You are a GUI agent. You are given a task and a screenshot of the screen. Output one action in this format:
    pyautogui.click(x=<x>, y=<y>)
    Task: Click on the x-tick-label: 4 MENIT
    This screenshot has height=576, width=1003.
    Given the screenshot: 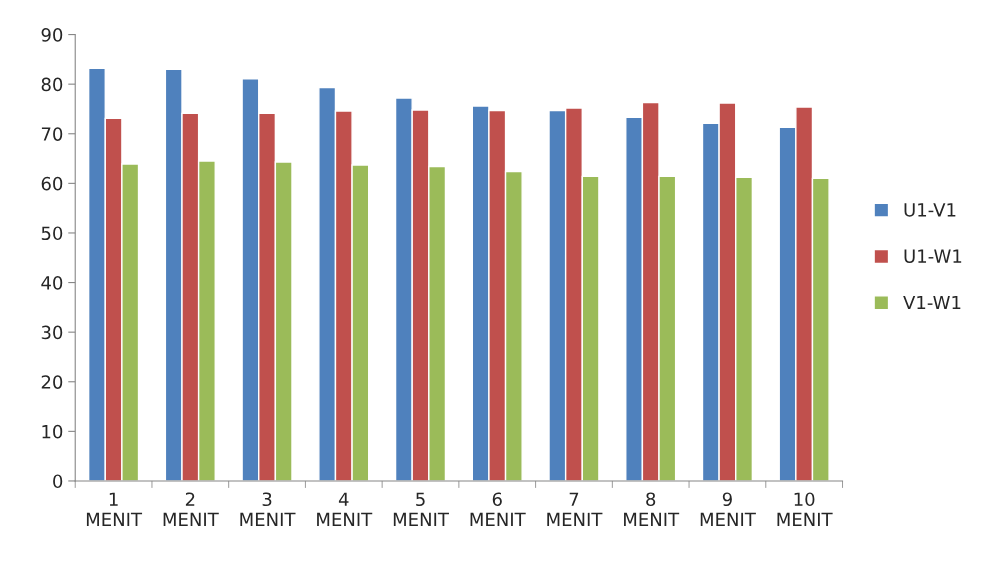 What is the action you would take?
    pyautogui.click(x=345, y=509)
    